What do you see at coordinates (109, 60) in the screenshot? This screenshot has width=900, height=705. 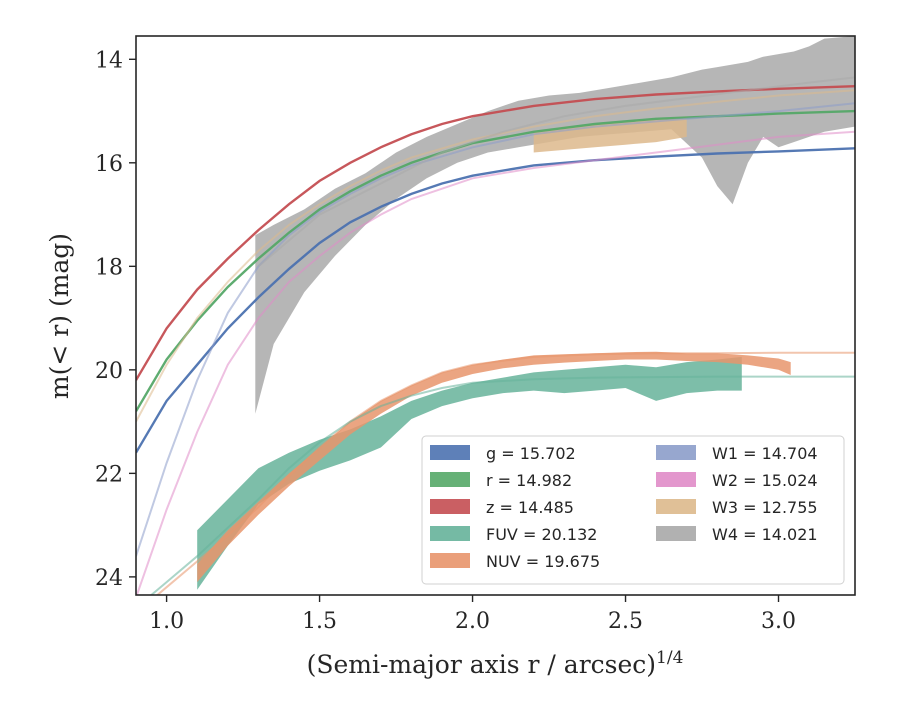 I see `y-tick-label: 14` at bounding box center [109, 60].